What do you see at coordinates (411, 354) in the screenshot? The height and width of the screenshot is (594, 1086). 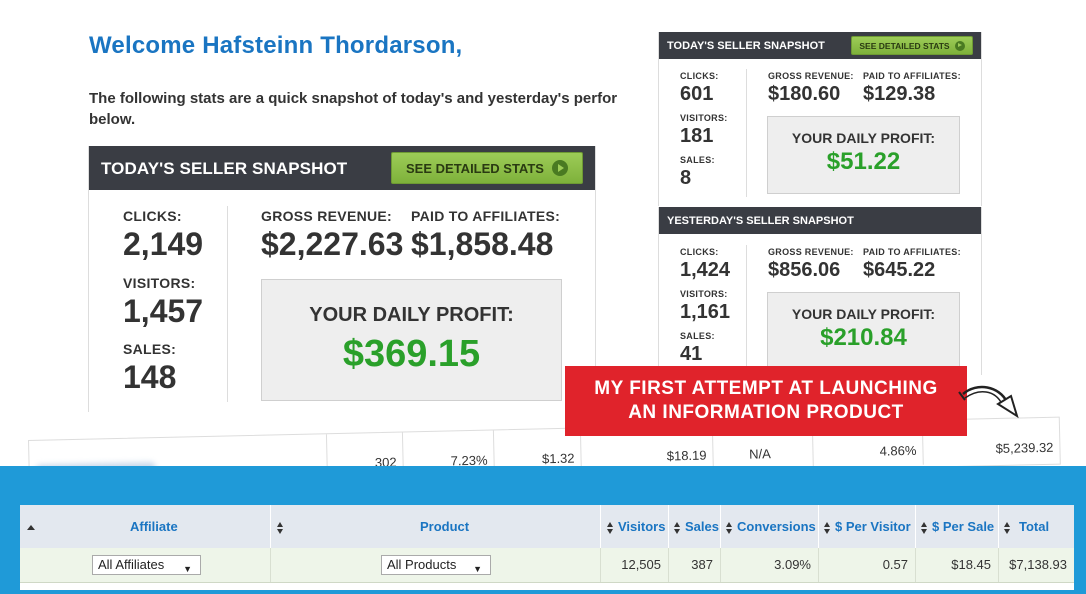 I see `daily-profit-value: $369.15` at bounding box center [411, 354].